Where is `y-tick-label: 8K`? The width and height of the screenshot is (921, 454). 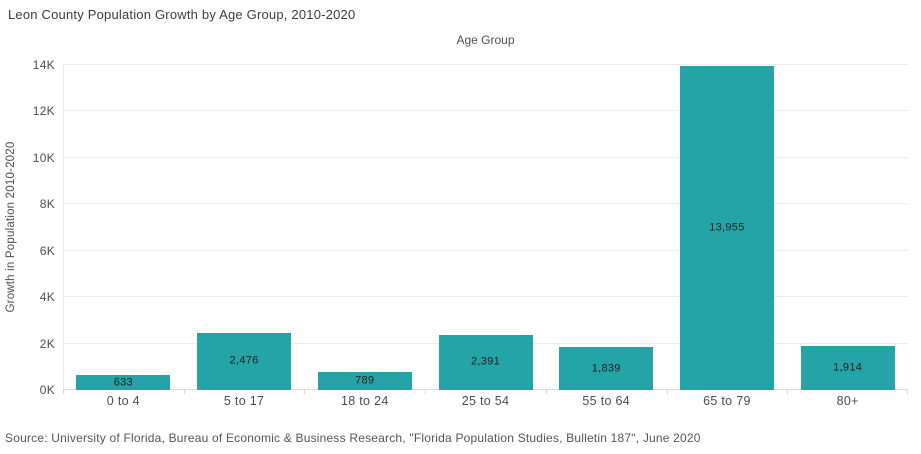 y-tick-label: 8K is located at coordinates (47, 204).